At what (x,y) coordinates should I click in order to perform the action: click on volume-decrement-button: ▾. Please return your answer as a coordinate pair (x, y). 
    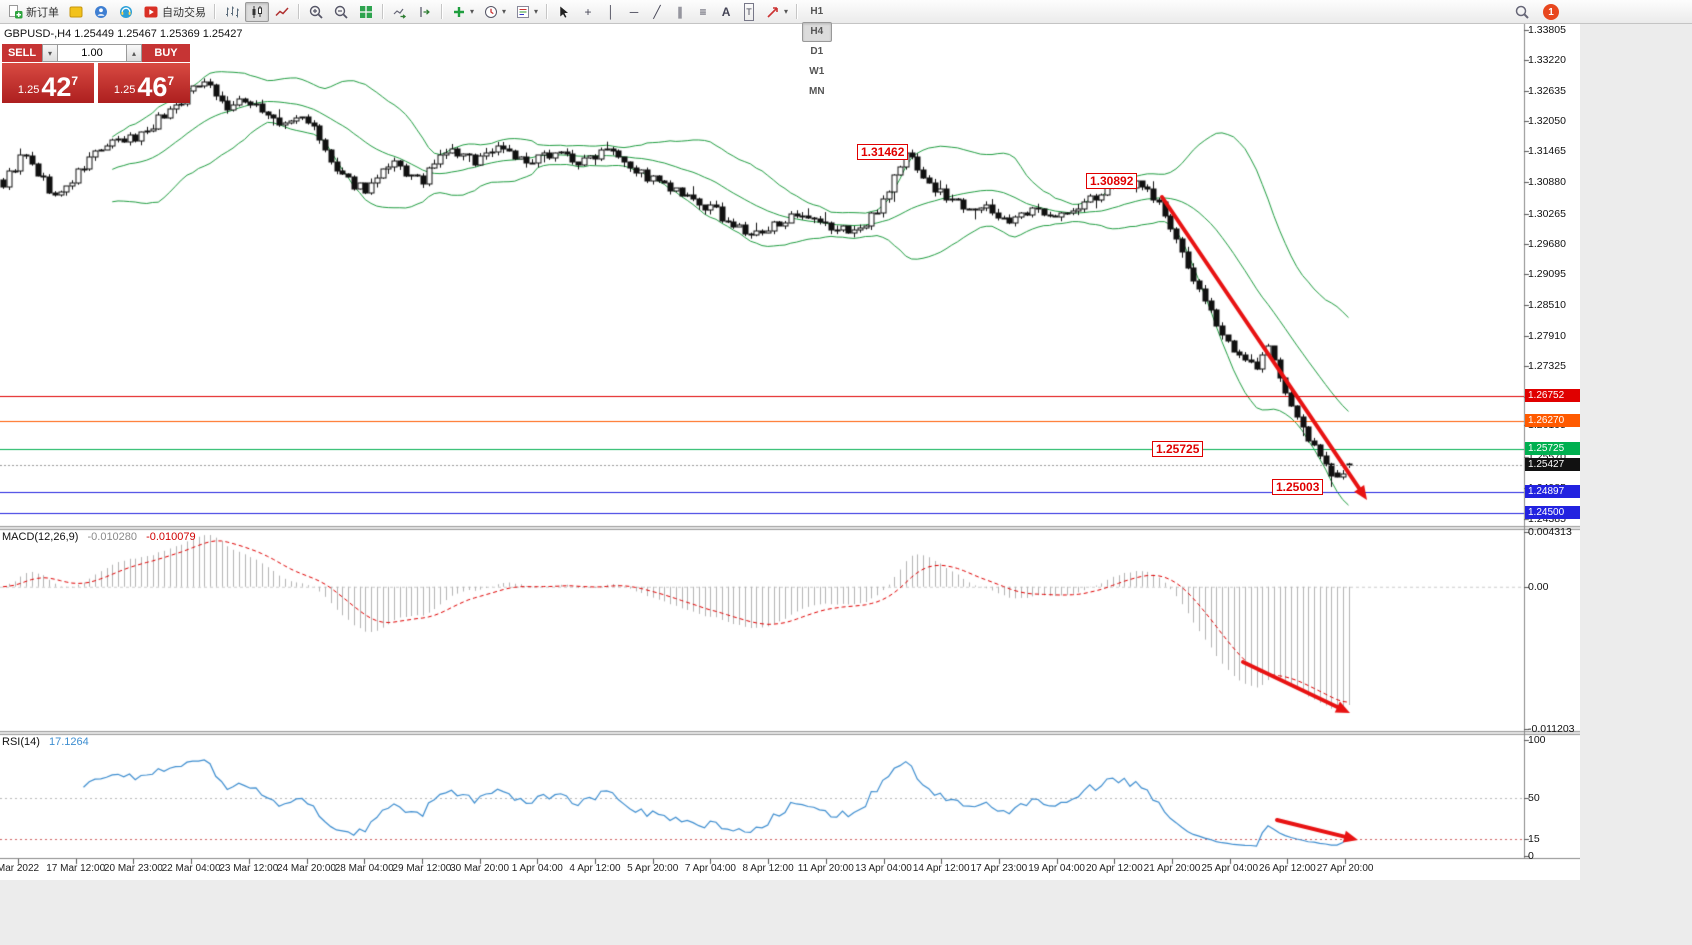
    Looking at the image, I should click on (50, 53).